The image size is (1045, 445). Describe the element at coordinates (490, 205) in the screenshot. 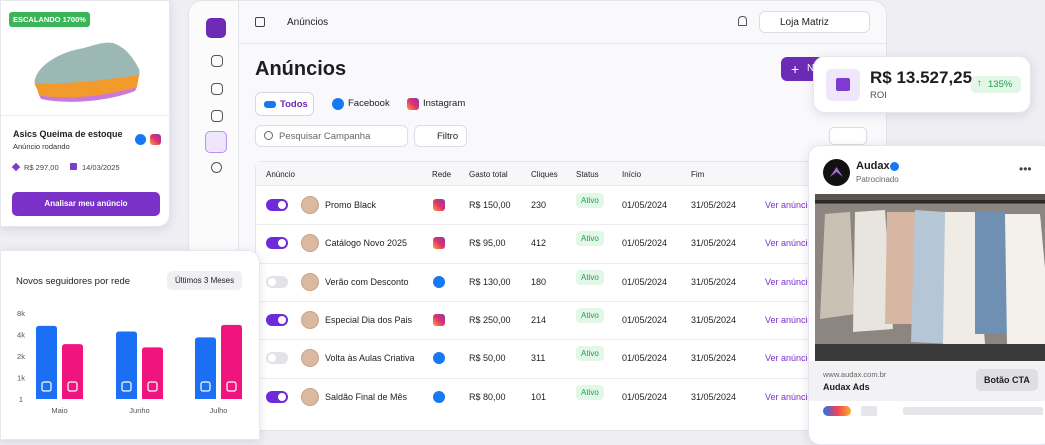

I see `spend: R$ 150,00` at that location.